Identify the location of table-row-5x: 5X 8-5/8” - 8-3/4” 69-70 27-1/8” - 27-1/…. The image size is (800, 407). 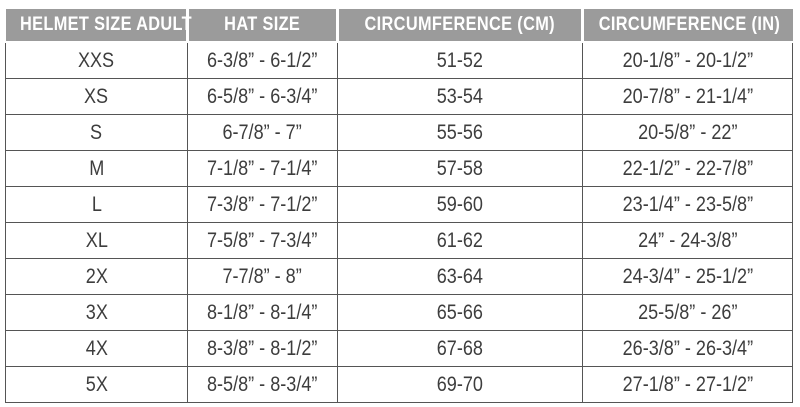
(399, 384).